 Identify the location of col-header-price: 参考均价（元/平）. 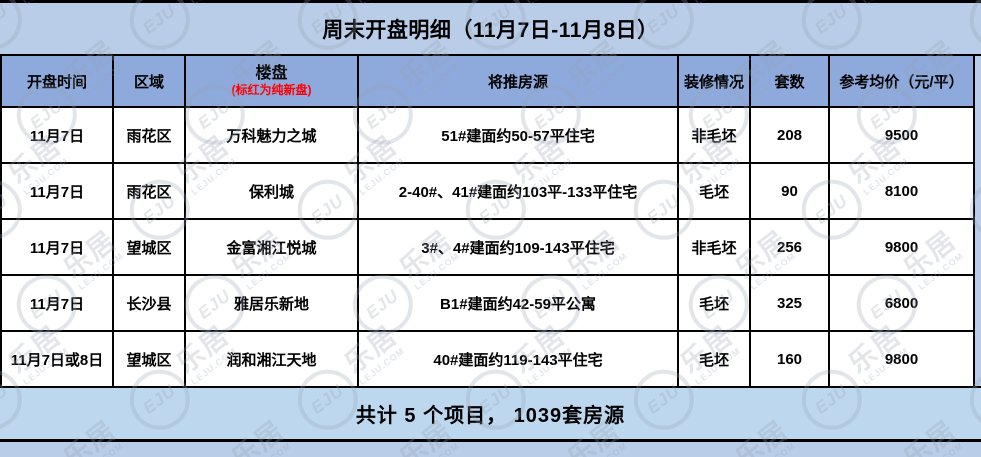
(901, 82).